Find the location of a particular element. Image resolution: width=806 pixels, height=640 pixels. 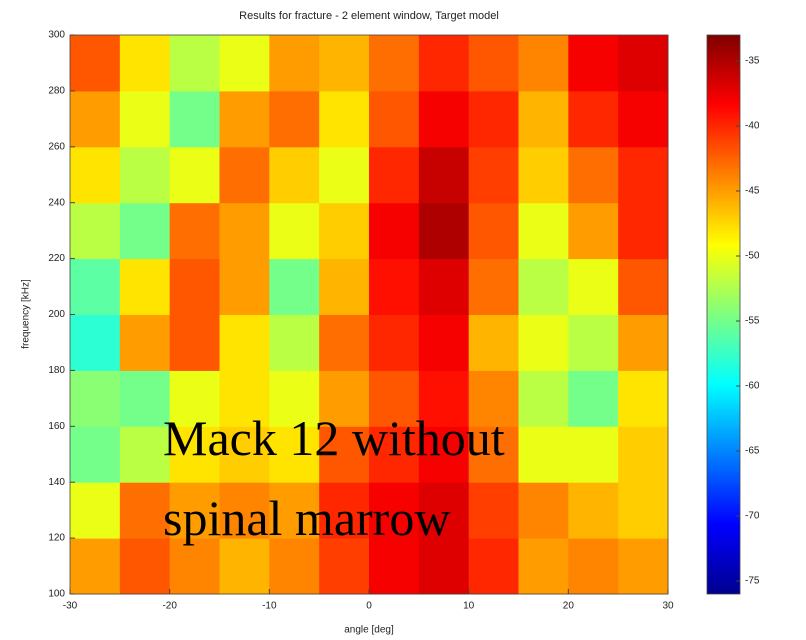

y-axis-label: frequency [kHz] is located at coordinates (26, 314).